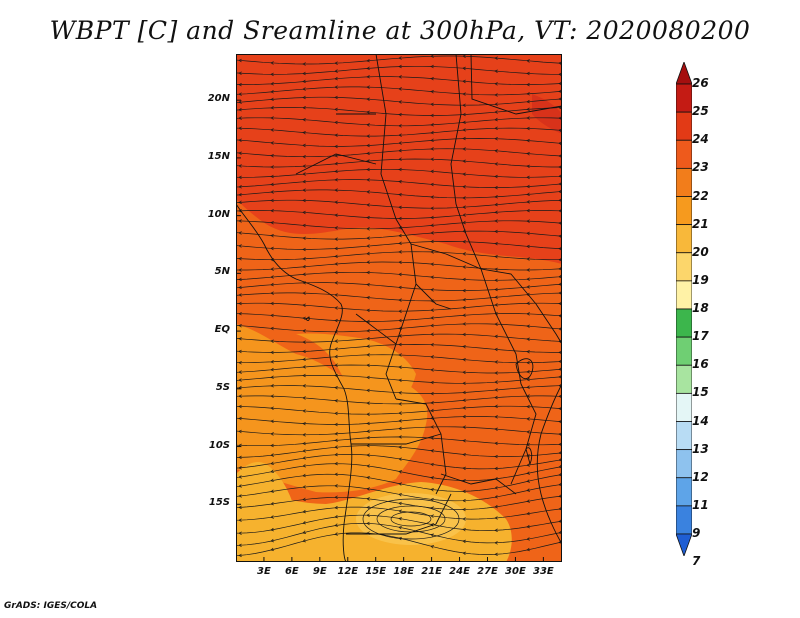 This screenshot has height=618, width=800. What do you see at coordinates (218, 214) in the screenshot?
I see `lat-tick-label: 10N` at bounding box center [218, 214].